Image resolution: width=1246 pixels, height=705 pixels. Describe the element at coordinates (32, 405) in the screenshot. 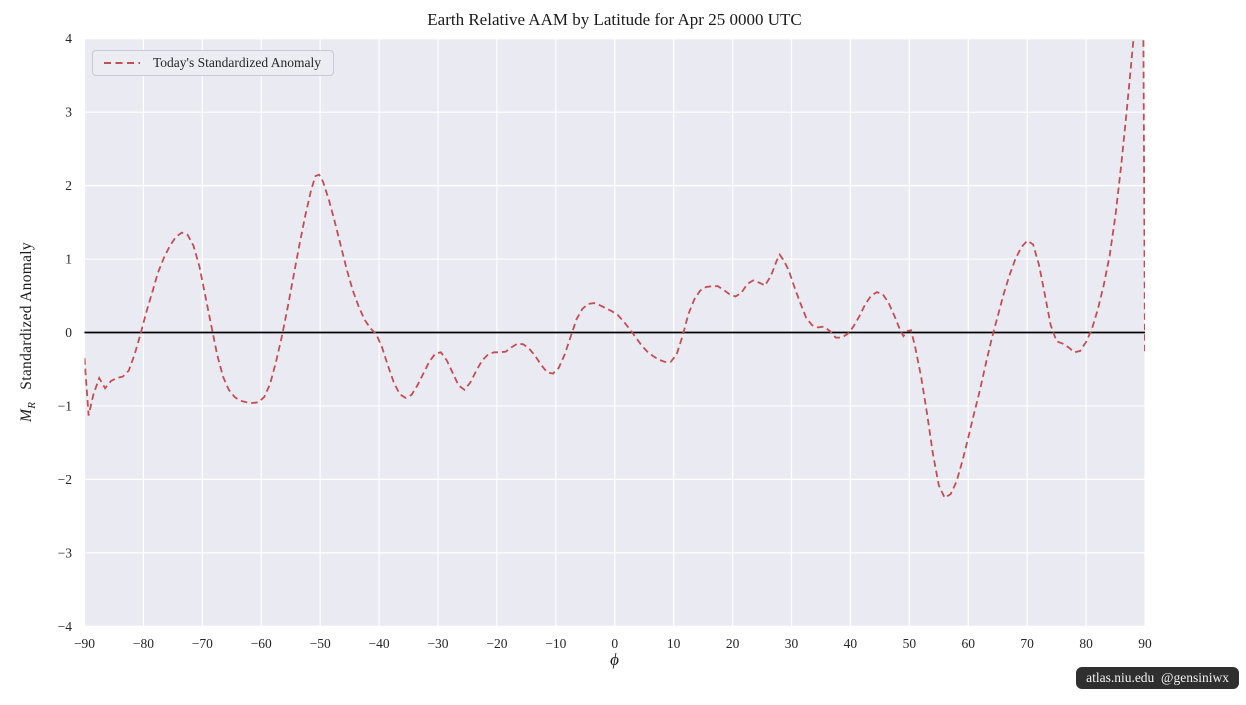

I see `y-axis-label-subscript: R` at that location.